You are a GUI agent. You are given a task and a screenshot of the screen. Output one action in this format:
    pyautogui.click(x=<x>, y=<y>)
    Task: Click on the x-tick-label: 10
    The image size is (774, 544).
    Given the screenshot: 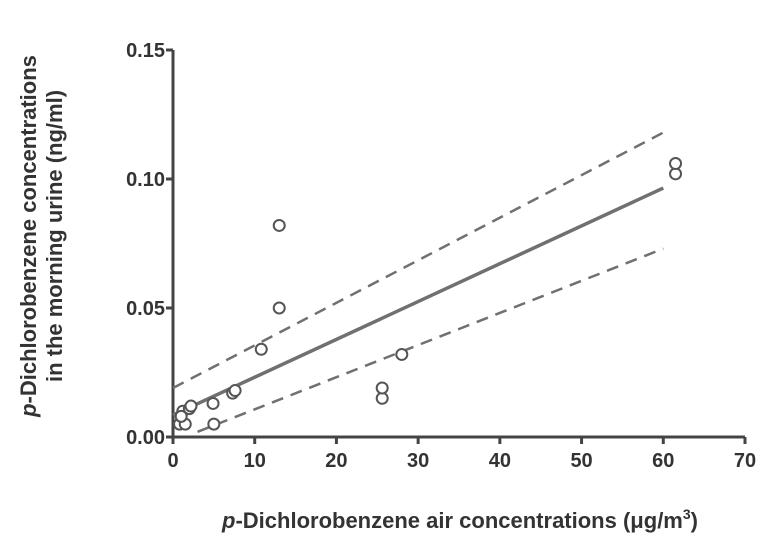 What is the action you would take?
    pyautogui.click(x=255, y=461)
    